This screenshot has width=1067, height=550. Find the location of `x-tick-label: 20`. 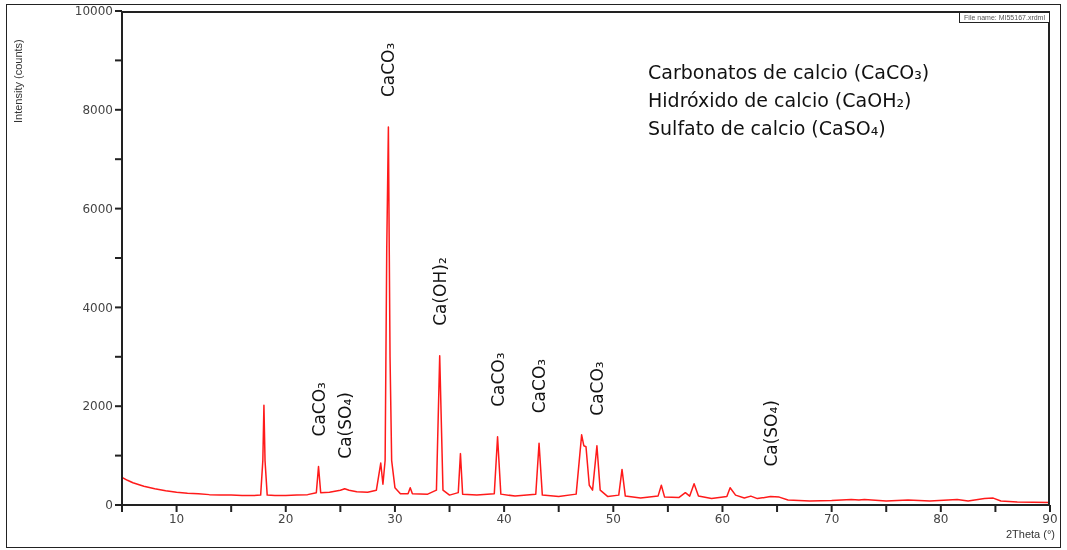

x-tick-label: 20 is located at coordinates (286, 518).